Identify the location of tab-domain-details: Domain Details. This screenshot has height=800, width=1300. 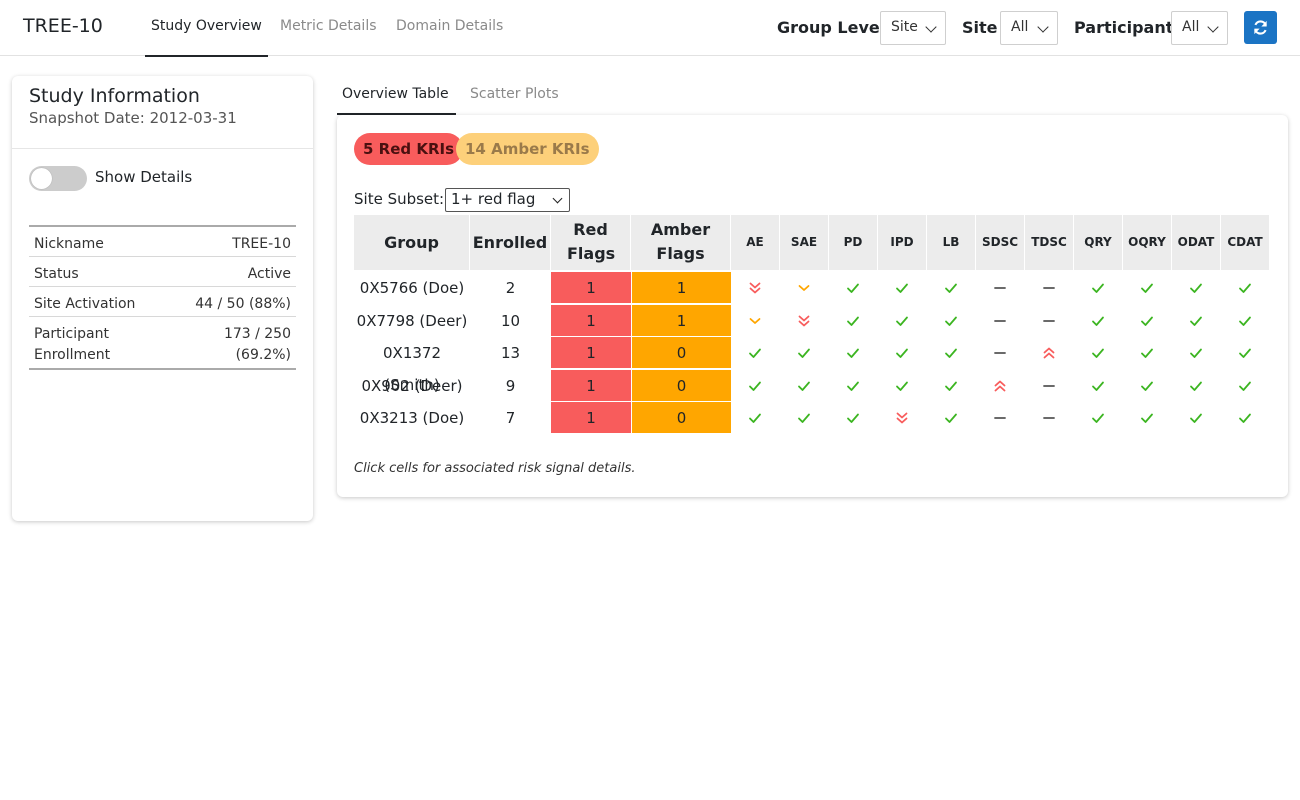
(450, 26).